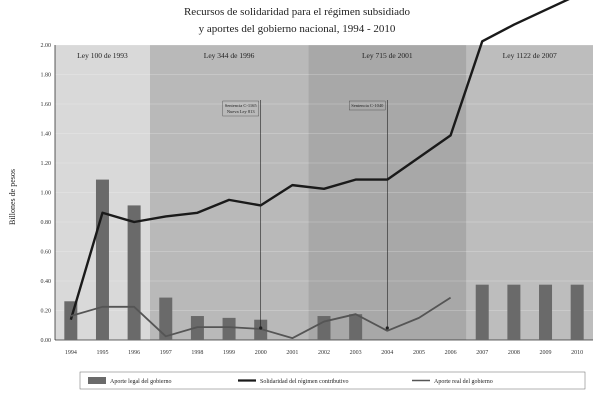  What do you see at coordinates (46, 341) in the screenshot?
I see `y-tick-label-0: 0.00` at bounding box center [46, 341].